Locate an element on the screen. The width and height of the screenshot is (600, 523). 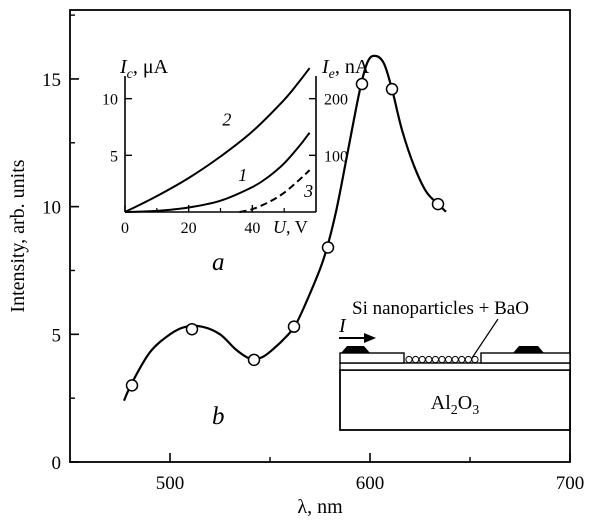
inset-x-tick-label: 0 is located at coordinates (125, 228).